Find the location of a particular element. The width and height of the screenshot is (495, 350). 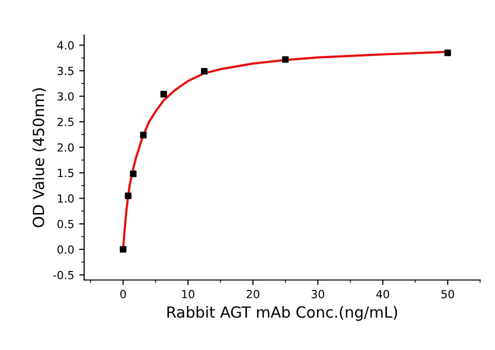

y-tick-label: 3.5 is located at coordinates (66, 71).